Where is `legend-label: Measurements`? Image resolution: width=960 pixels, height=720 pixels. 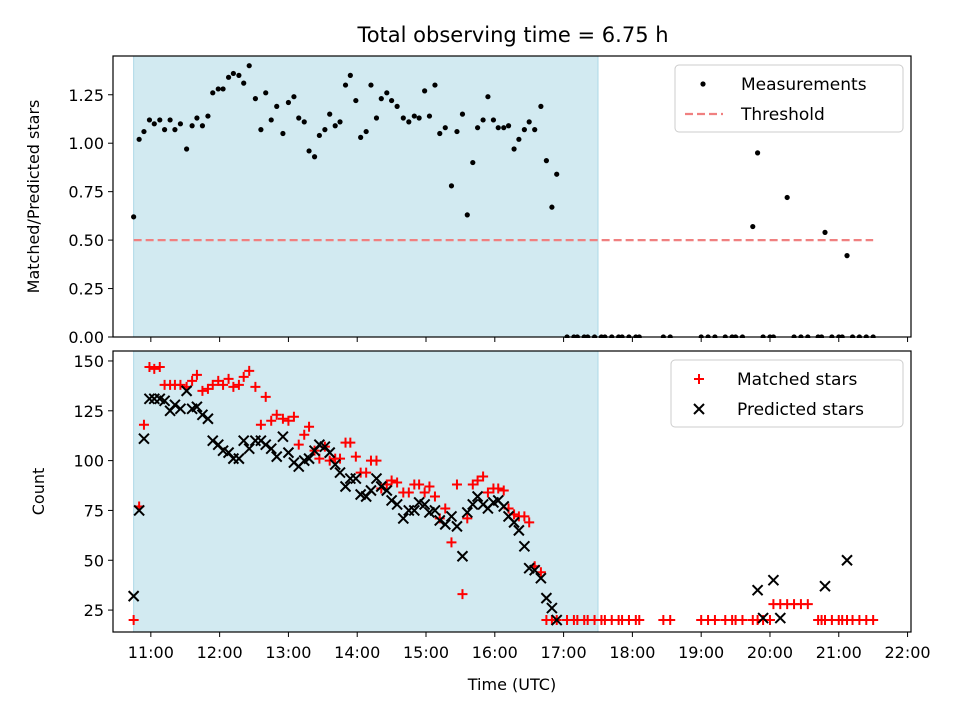 legend-label: Measurements is located at coordinates (804, 85).